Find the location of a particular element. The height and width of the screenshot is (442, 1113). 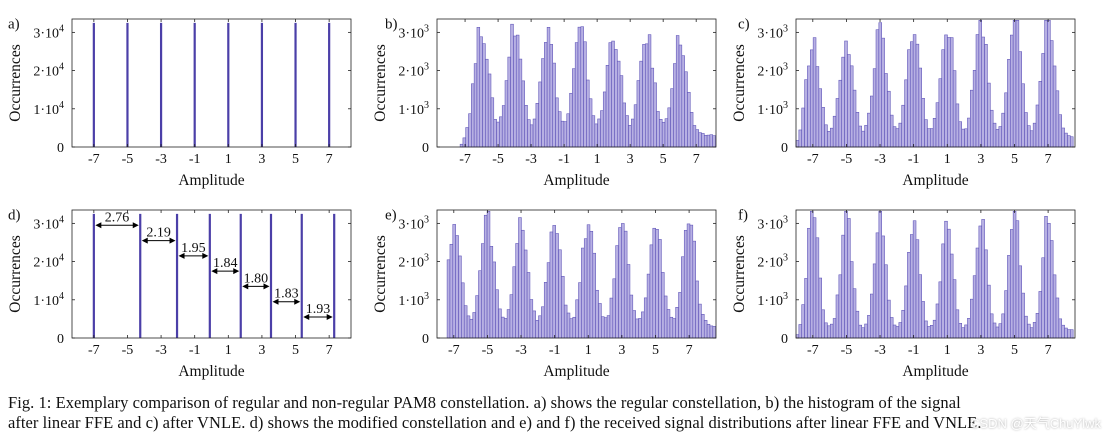

y-tick-label: 1·10⁴ is located at coordinates (48, 300).